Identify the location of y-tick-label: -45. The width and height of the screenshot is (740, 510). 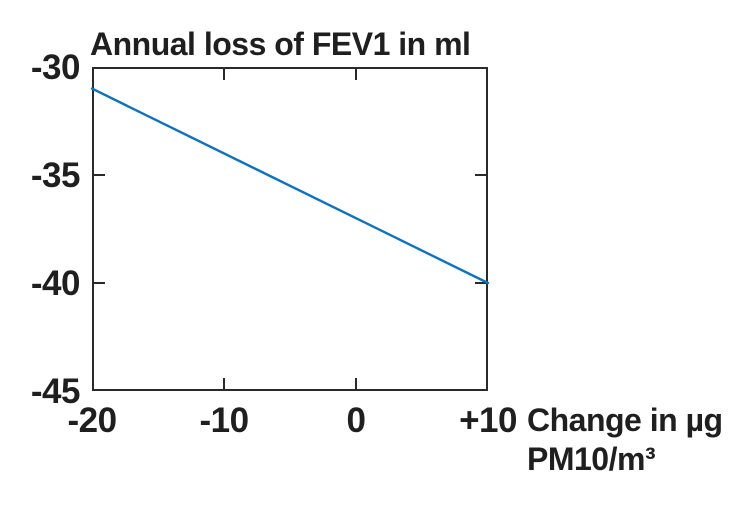
(55, 391).